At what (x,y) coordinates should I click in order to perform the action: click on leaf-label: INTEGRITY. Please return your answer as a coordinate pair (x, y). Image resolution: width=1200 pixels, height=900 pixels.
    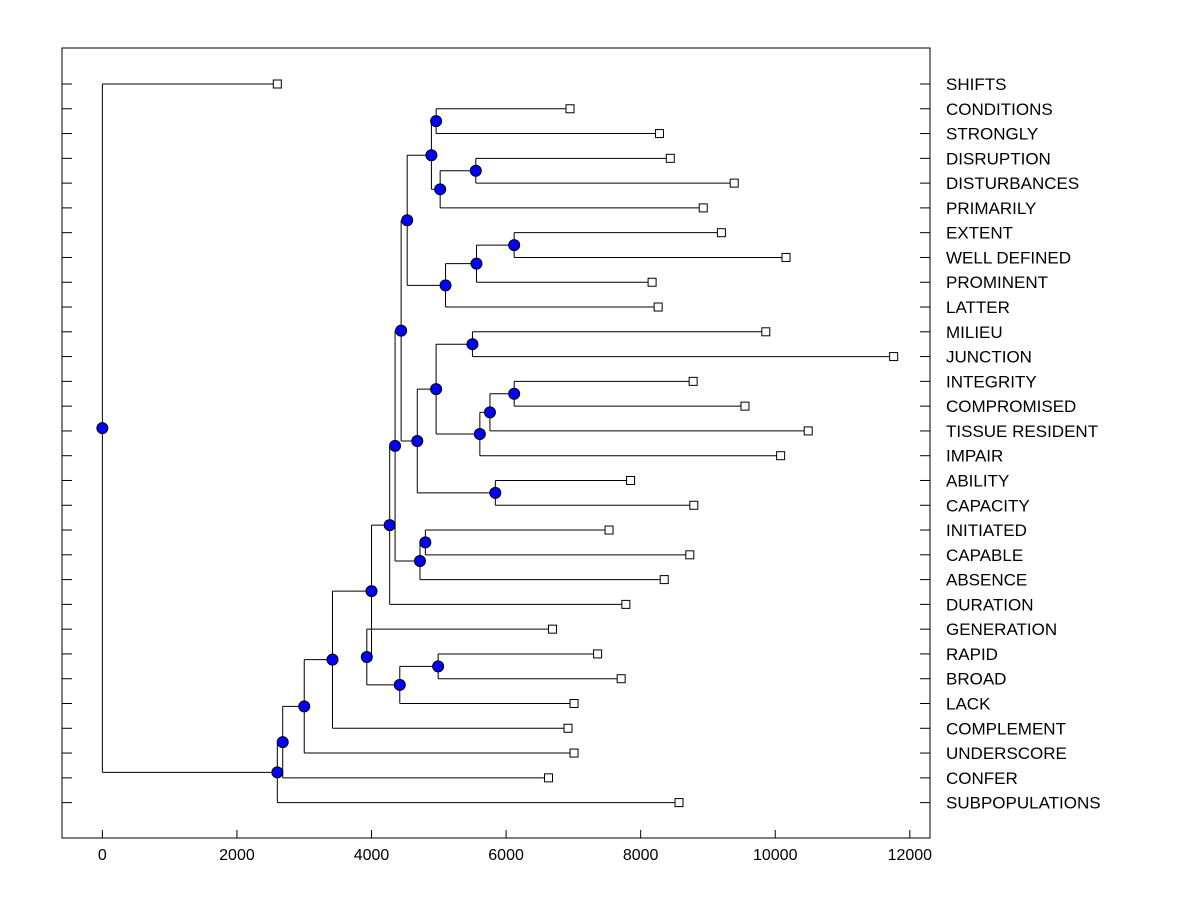
    Looking at the image, I should click on (991, 381).